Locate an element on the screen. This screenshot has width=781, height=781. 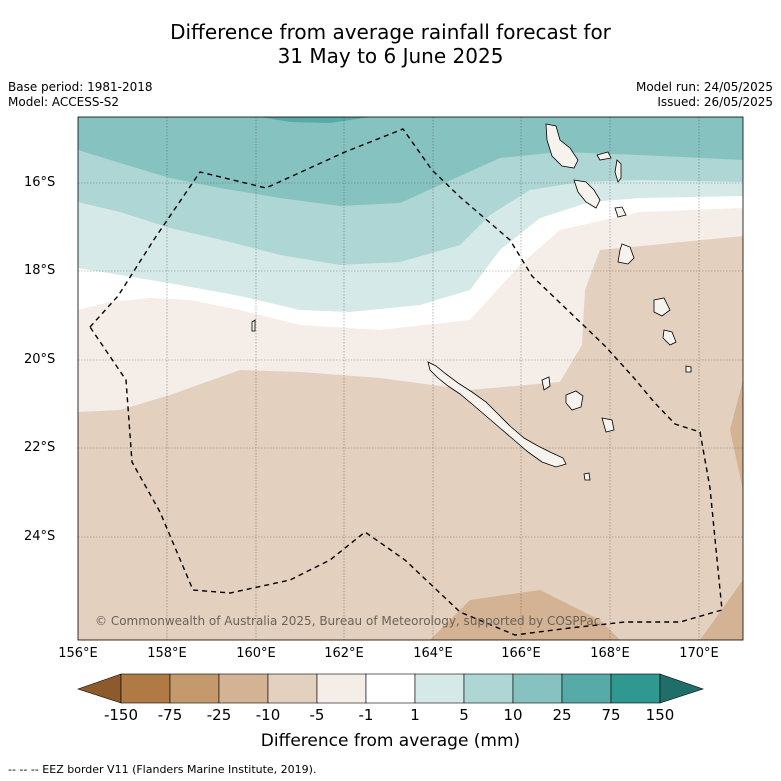
colorbar-tick: 75 is located at coordinates (611, 715).